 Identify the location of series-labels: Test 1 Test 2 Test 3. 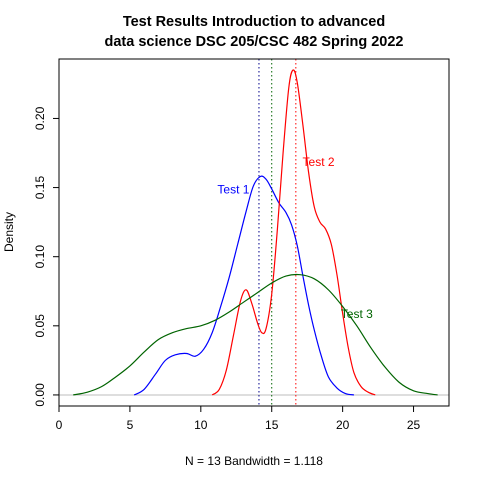
(295, 238).